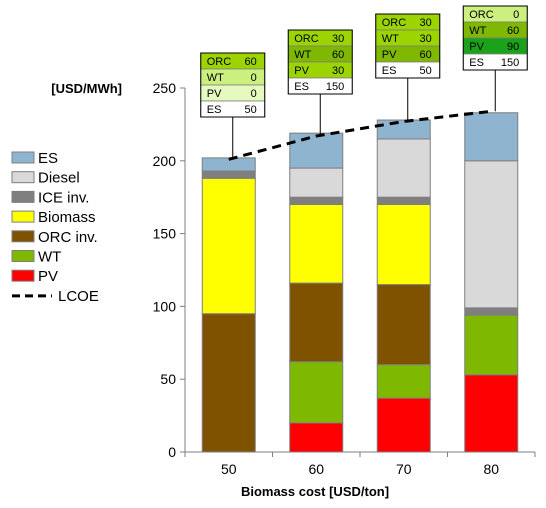  I want to click on y-tick-label: 50, so click(168, 379).